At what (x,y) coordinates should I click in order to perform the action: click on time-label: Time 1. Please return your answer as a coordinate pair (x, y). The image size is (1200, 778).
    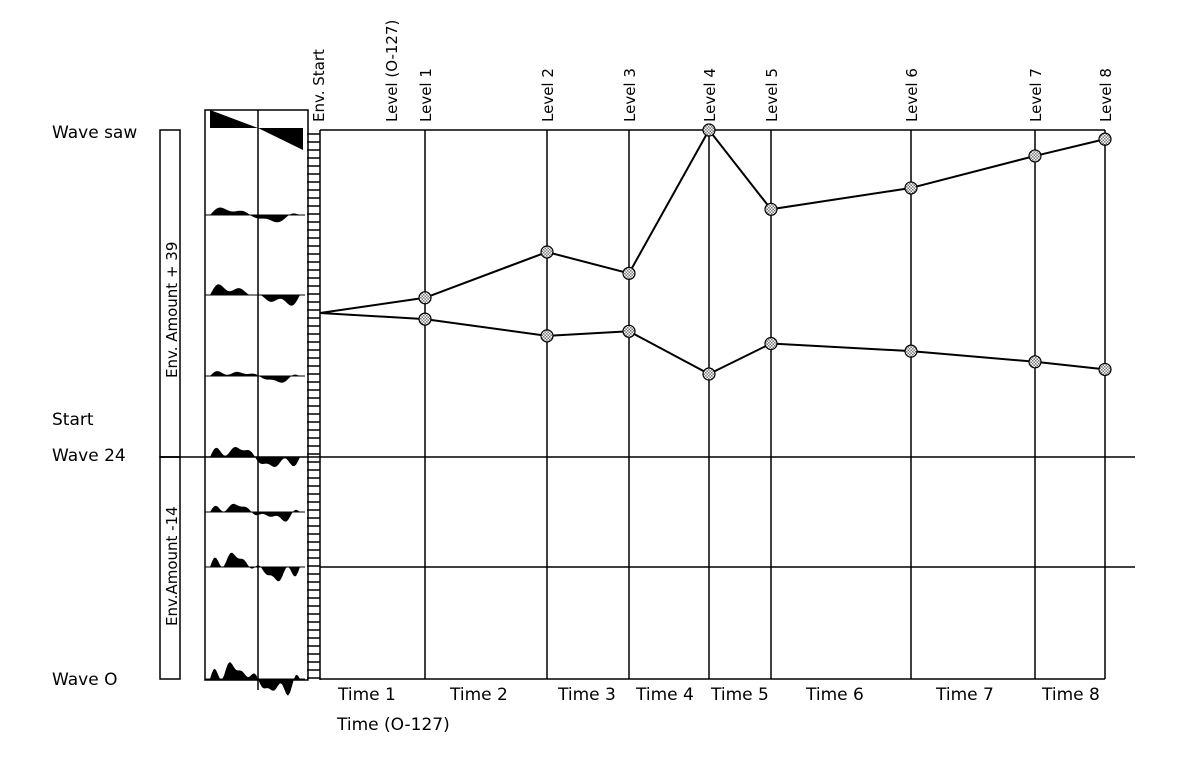
    Looking at the image, I should click on (366, 695).